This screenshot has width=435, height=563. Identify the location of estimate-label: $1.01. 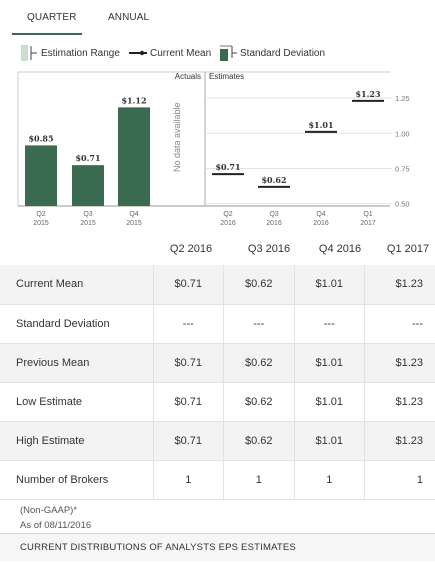
(320, 125).